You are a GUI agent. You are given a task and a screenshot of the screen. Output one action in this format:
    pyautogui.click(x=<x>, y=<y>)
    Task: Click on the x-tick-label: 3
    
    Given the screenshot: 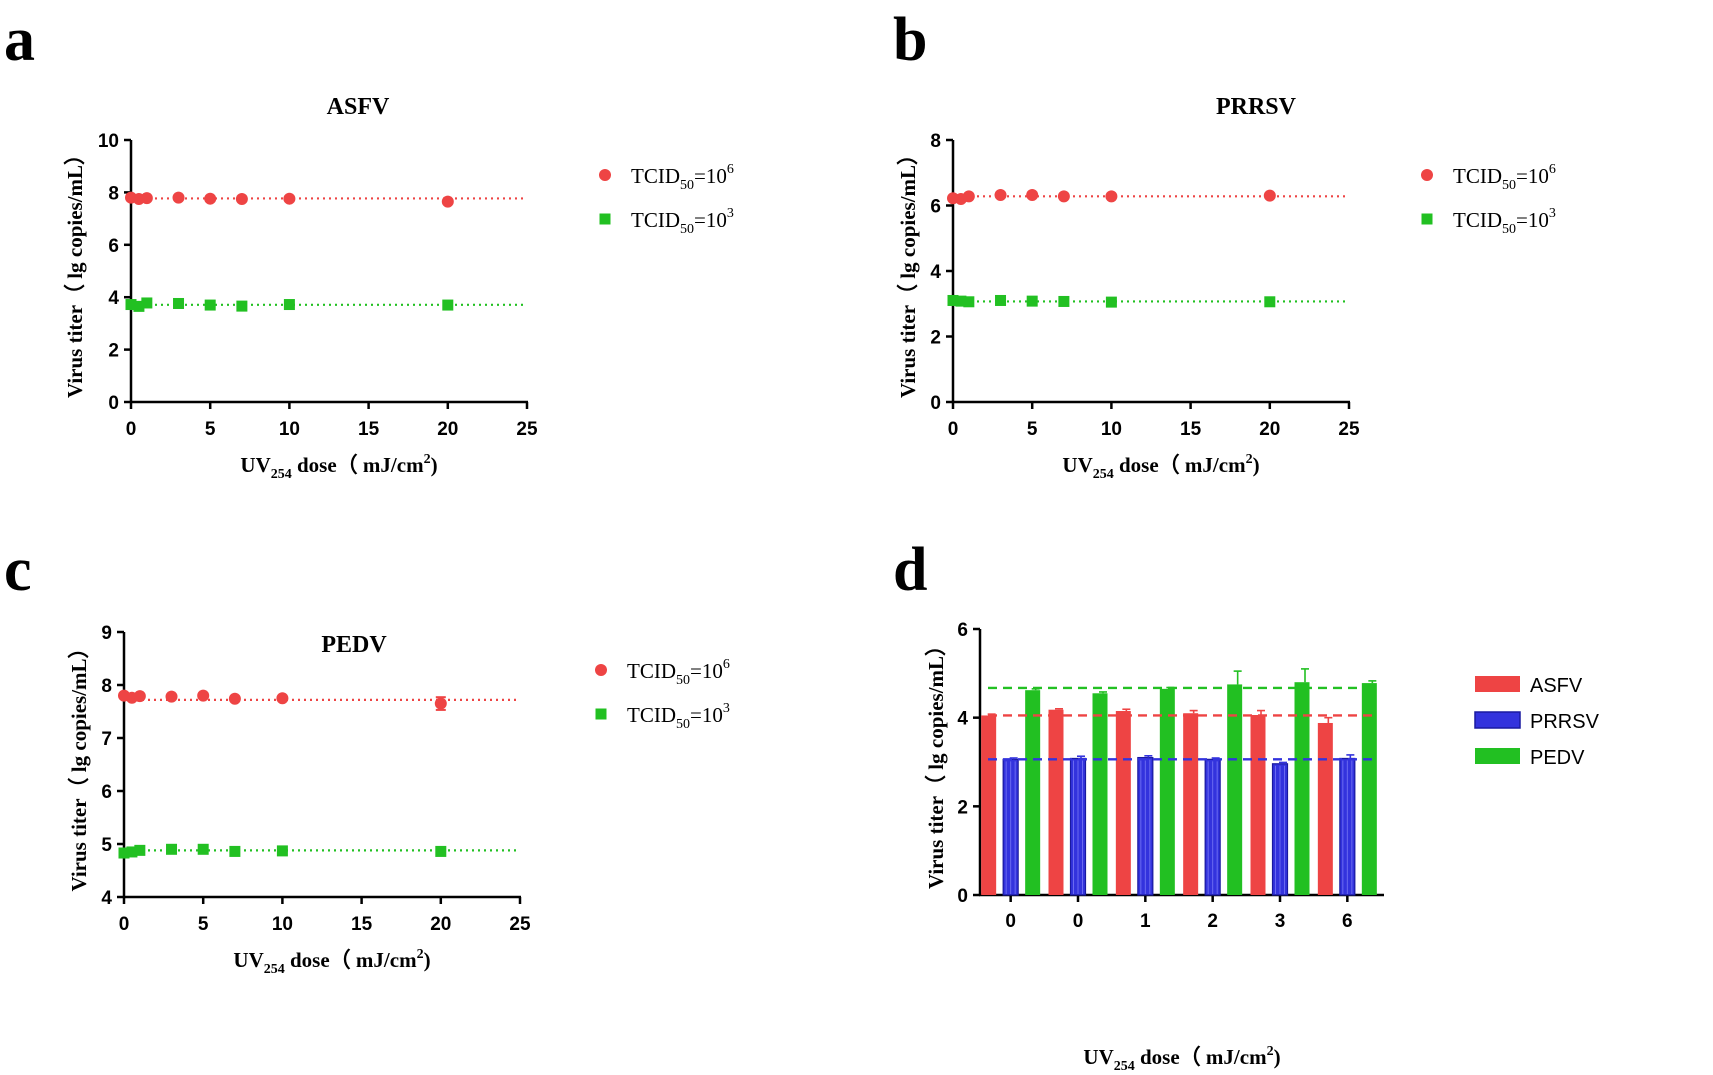 What is the action you would take?
    pyautogui.click(x=1280, y=921)
    